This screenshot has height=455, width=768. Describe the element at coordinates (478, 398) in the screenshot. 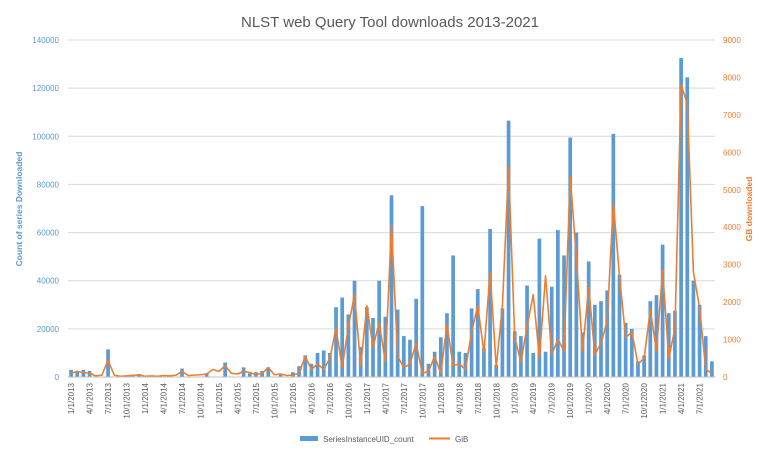

I see `x-tick-label: 7/1/2018` at that location.